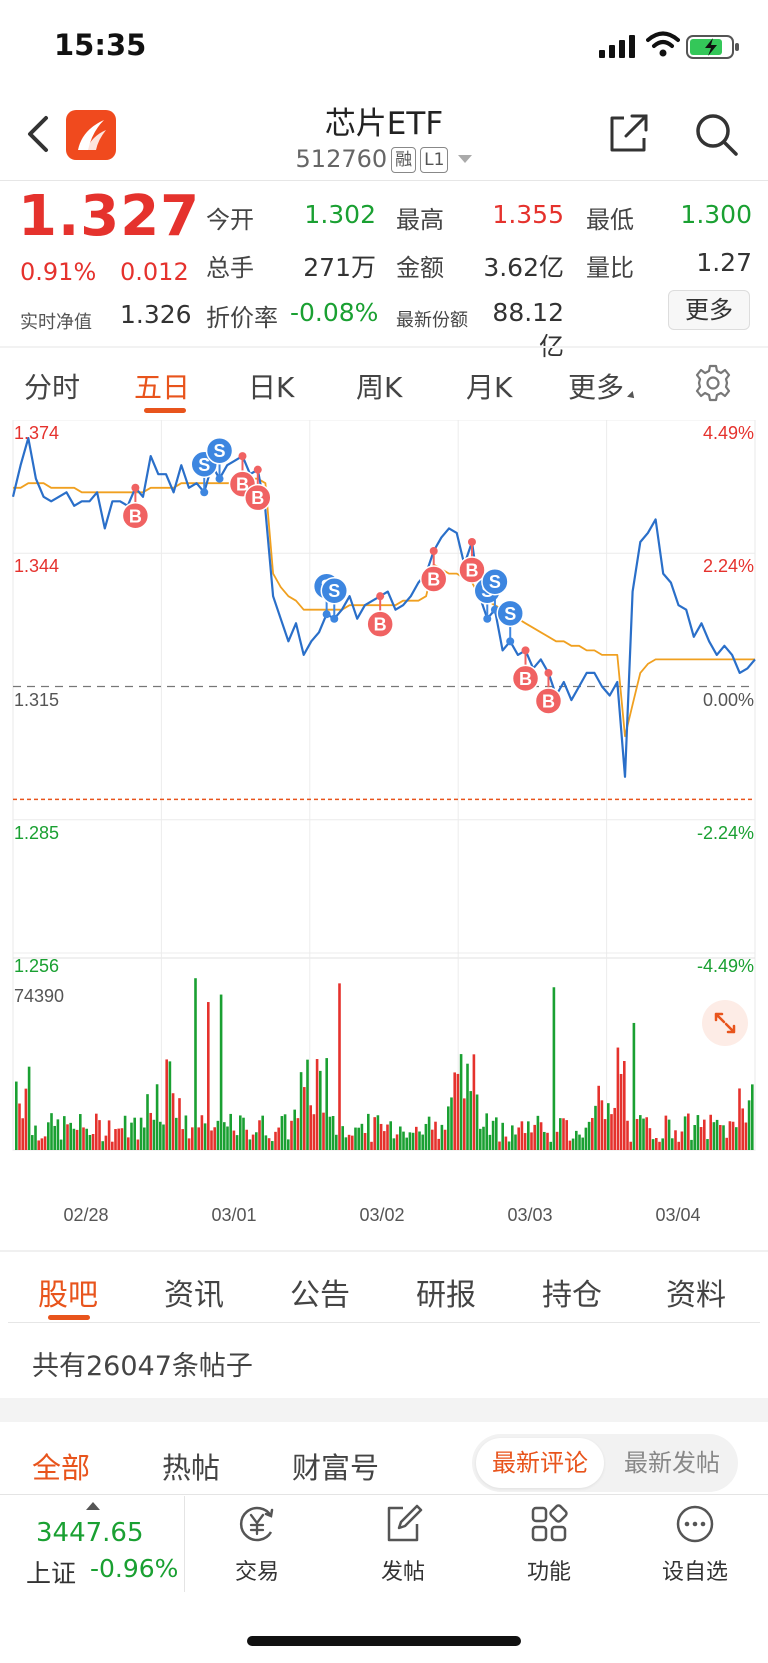 The height and width of the screenshot is (1663, 768). Describe the element at coordinates (446, 1295) in the screenshot. I see `tab-research: 研报` at that location.